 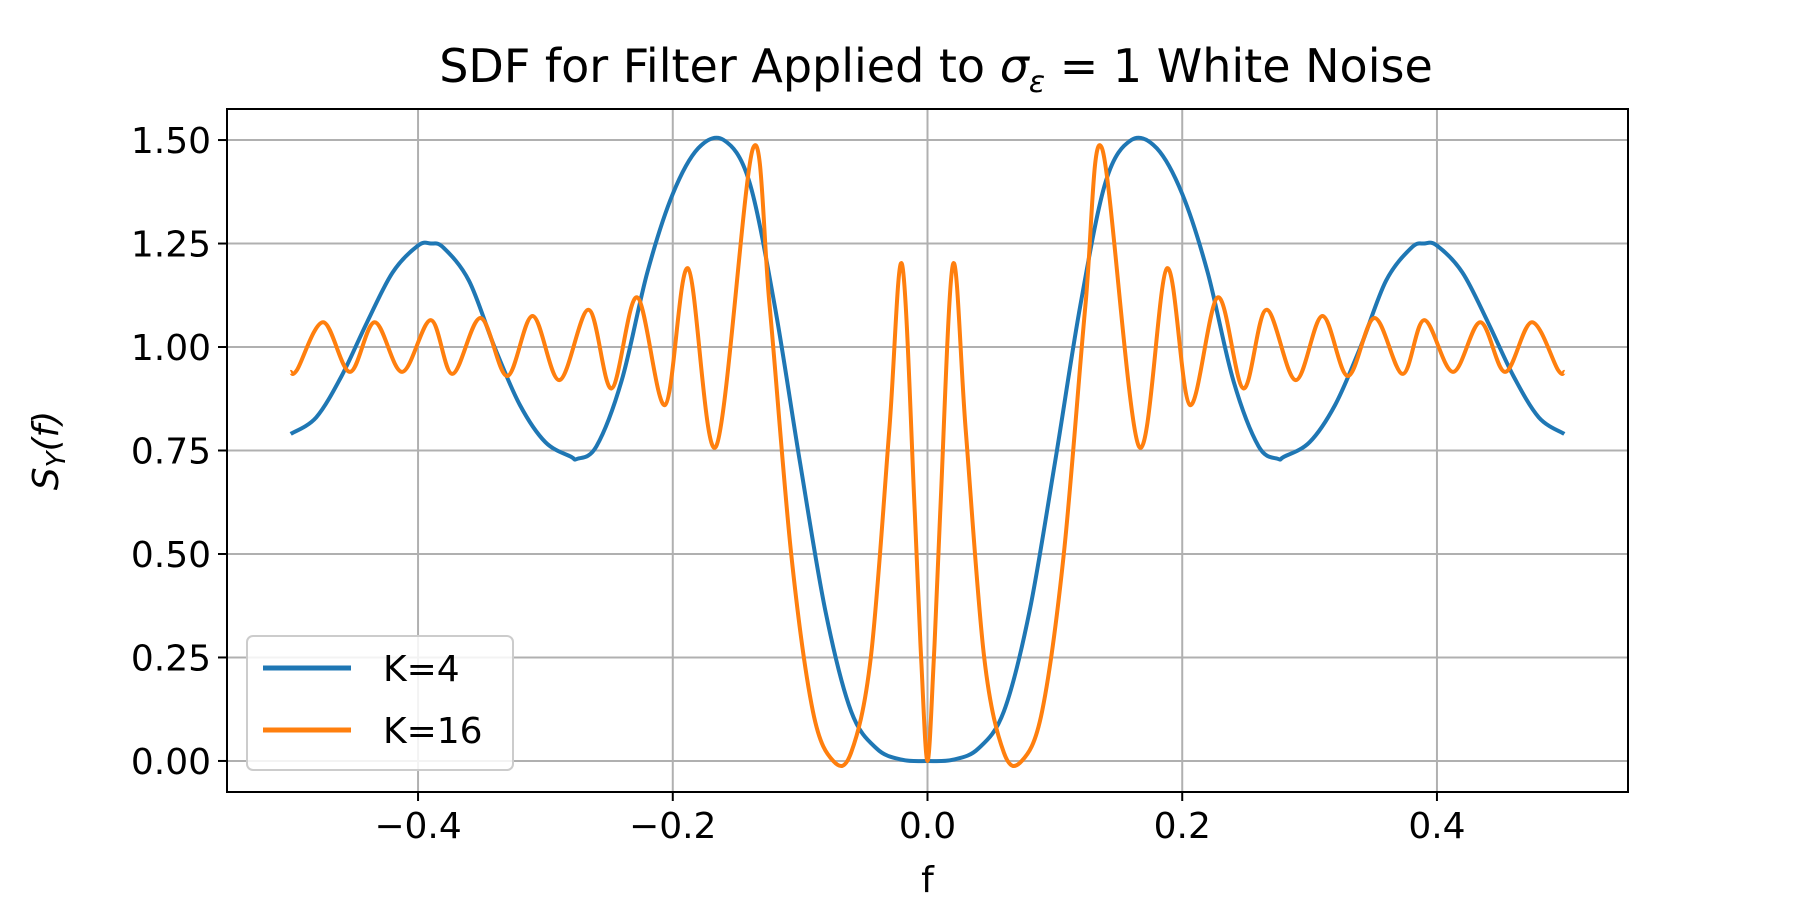 I want to click on title-prefix: SDF for Filter Applied to, so click(x=719, y=66).